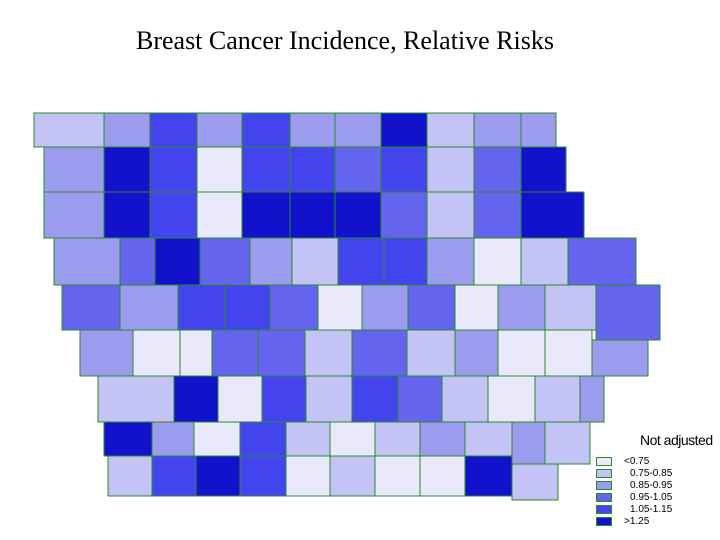 Image resolution: width=720 pixels, height=540 pixels. I want to click on legend-label: >1.25, so click(637, 521).